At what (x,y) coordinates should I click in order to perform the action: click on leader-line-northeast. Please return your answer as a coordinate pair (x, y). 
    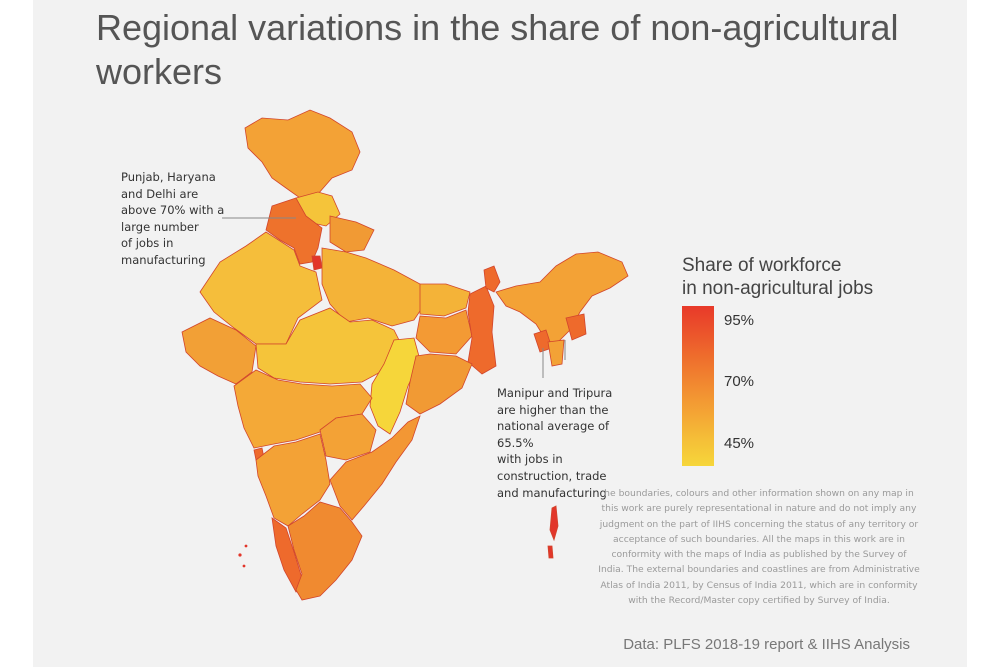
    Looking at the image, I should click on (554, 359).